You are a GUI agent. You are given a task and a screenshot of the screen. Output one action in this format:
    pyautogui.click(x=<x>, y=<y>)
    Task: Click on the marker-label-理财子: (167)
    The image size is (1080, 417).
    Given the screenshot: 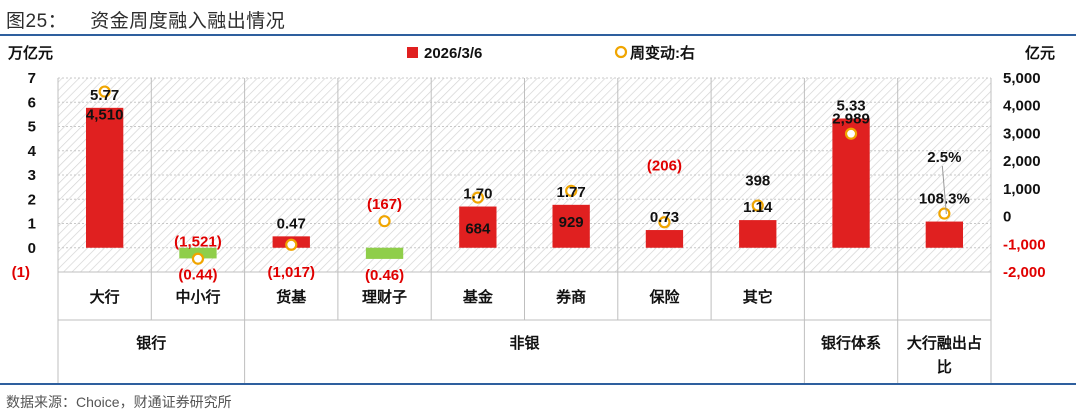 What is the action you would take?
    pyautogui.click(x=384, y=204)
    